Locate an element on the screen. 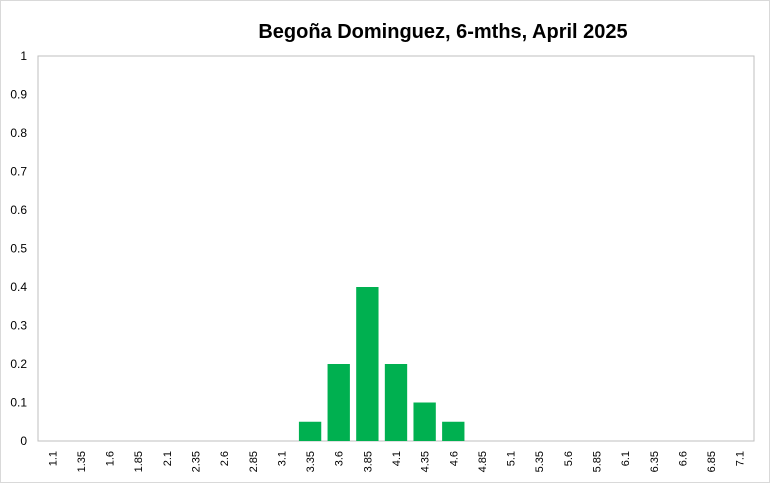 The image size is (770, 483). bars is located at coordinates (381, 364).